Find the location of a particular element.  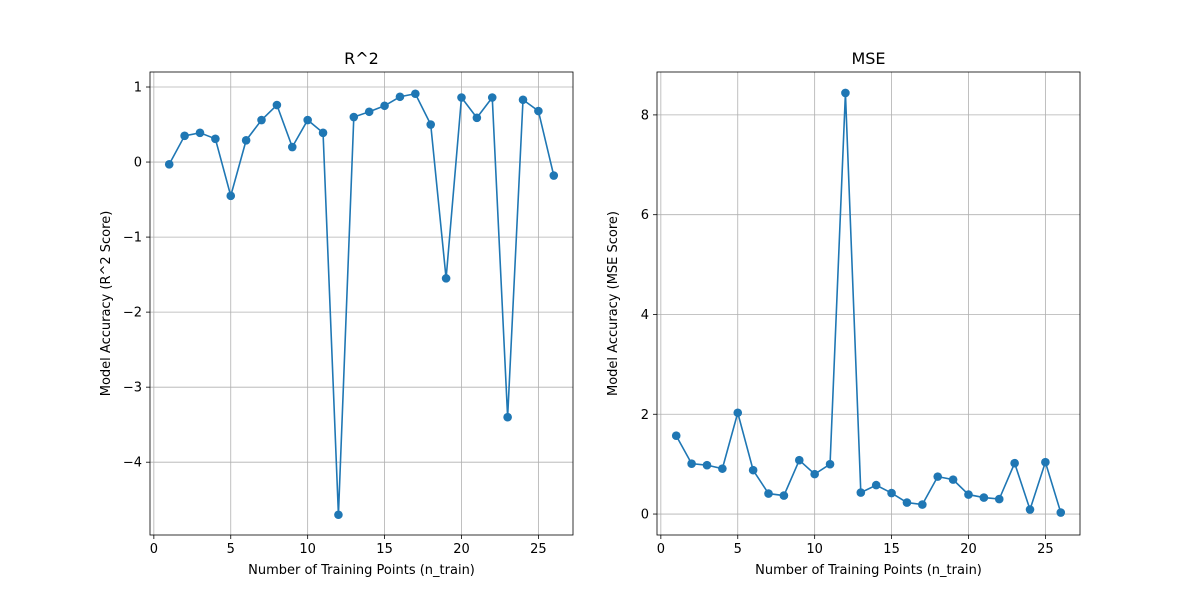

chart-title: MSE is located at coordinates (868, 58).